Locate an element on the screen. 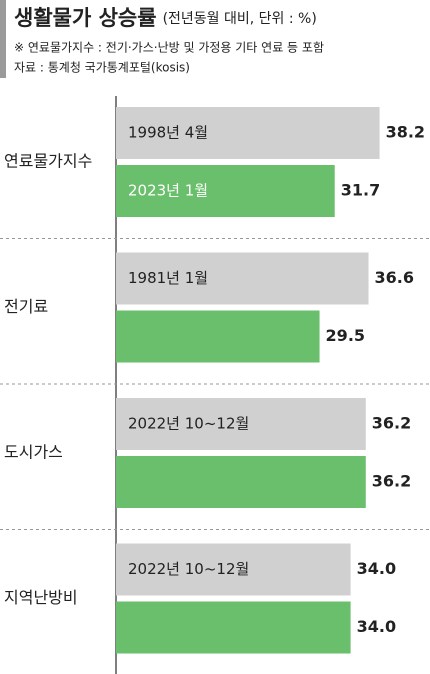 This screenshot has width=430, height=674. category-label: 전기료 is located at coordinates (26, 306).